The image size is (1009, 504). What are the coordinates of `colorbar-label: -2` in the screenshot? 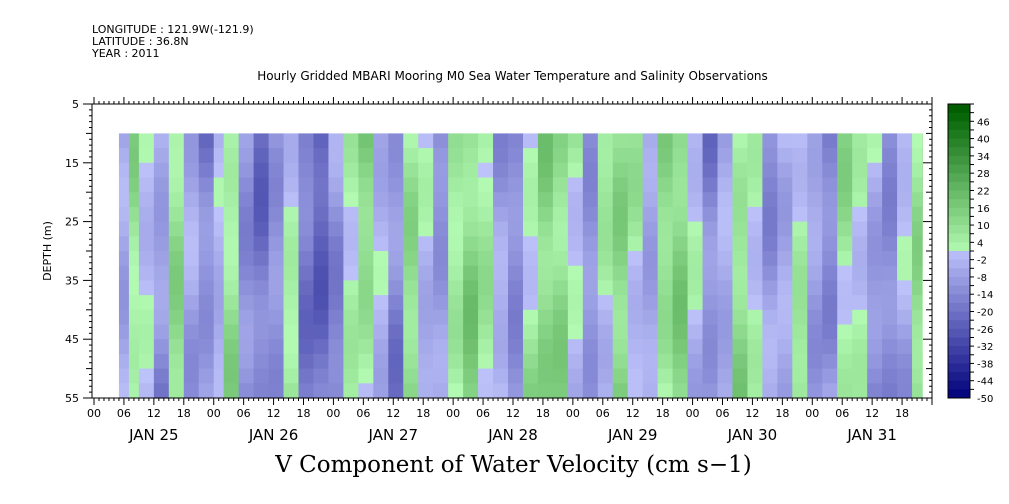 It's located at (982, 261).